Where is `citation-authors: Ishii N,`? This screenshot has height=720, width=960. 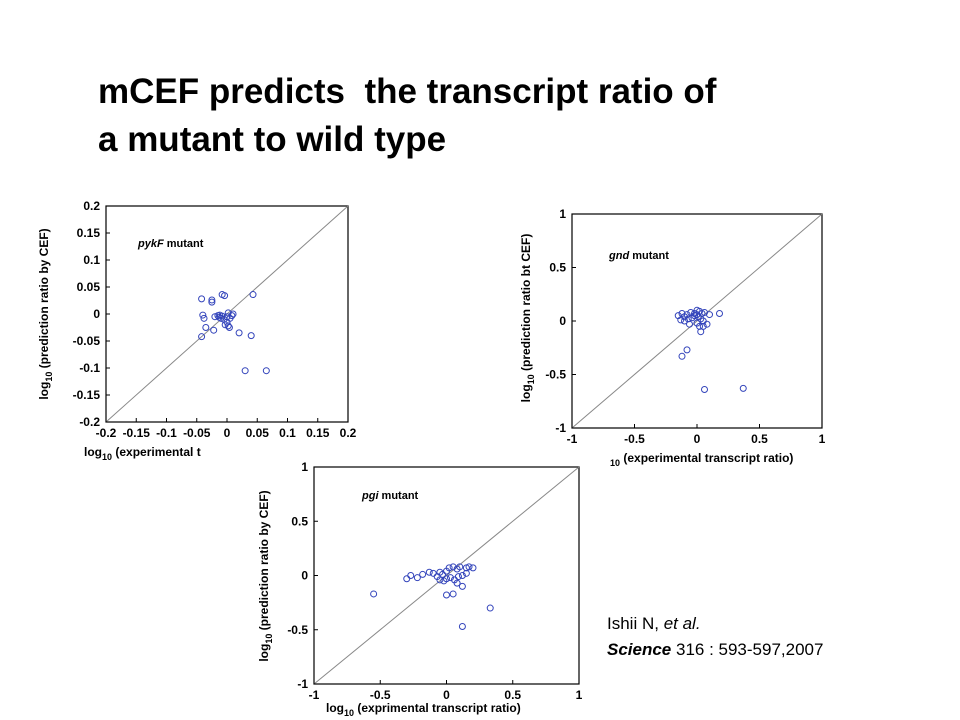
citation-authors: Ishii N, is located at coordinates (635, 623).